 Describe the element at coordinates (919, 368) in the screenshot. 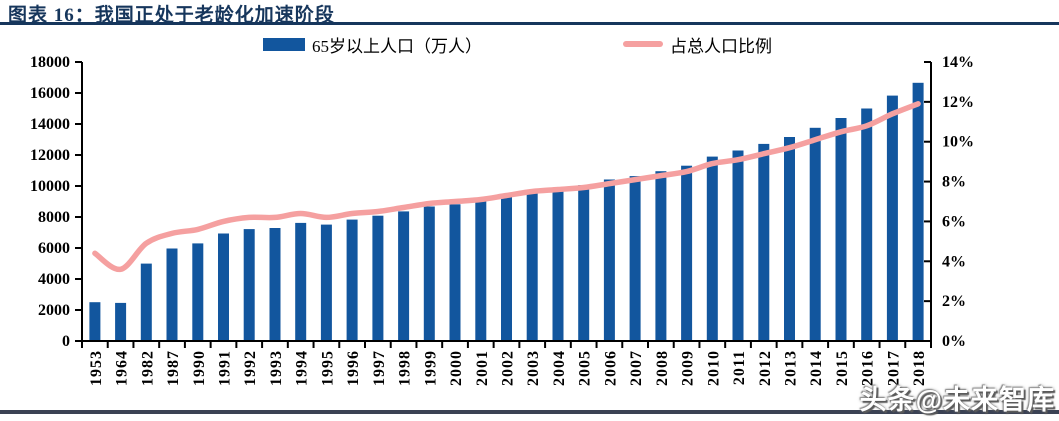

I see `x-label-2018: 2018` at that location.